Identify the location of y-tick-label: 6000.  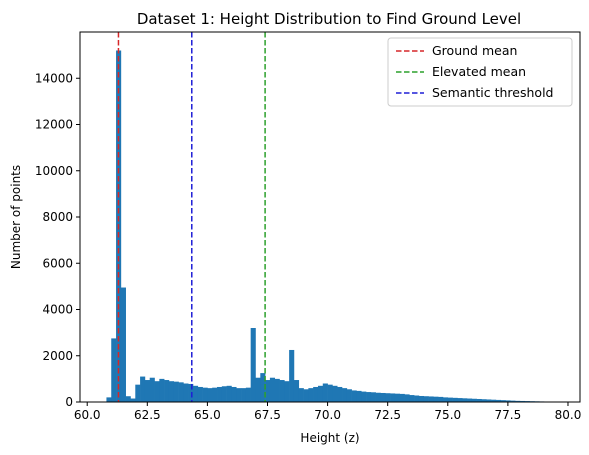
(57, 263).